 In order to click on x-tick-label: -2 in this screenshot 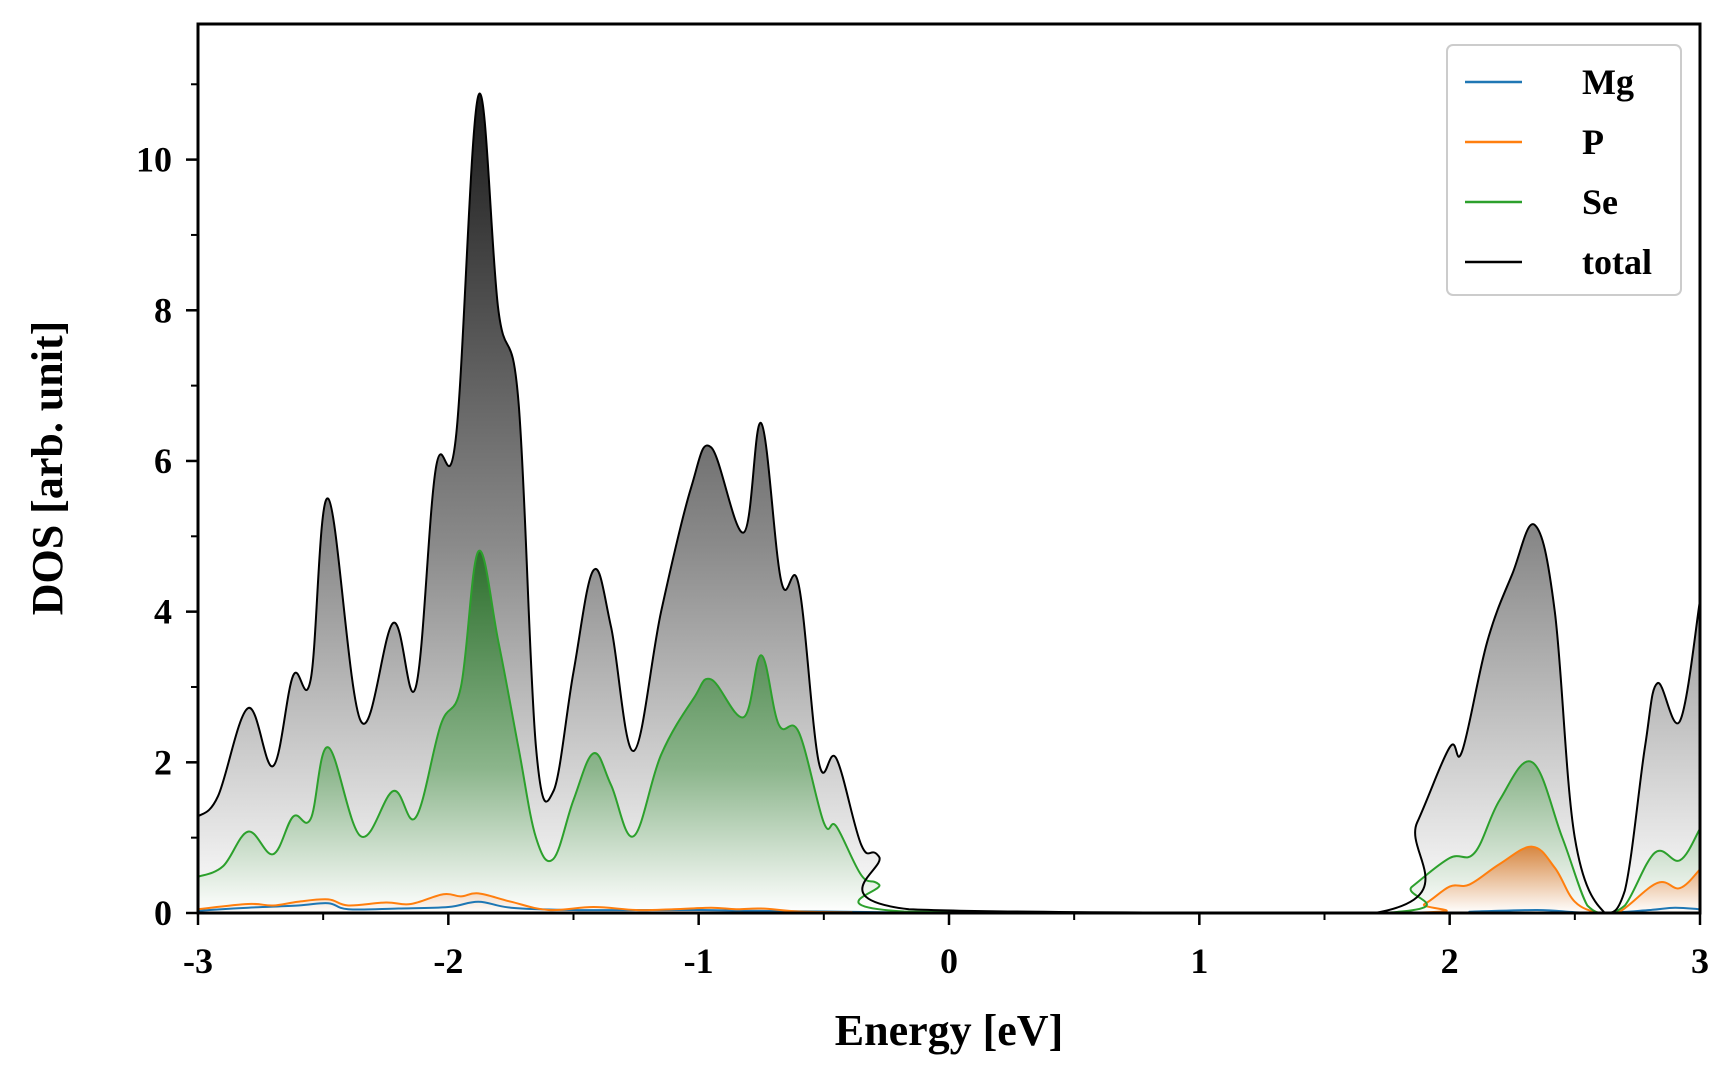, I will do `click(448, 961)`.